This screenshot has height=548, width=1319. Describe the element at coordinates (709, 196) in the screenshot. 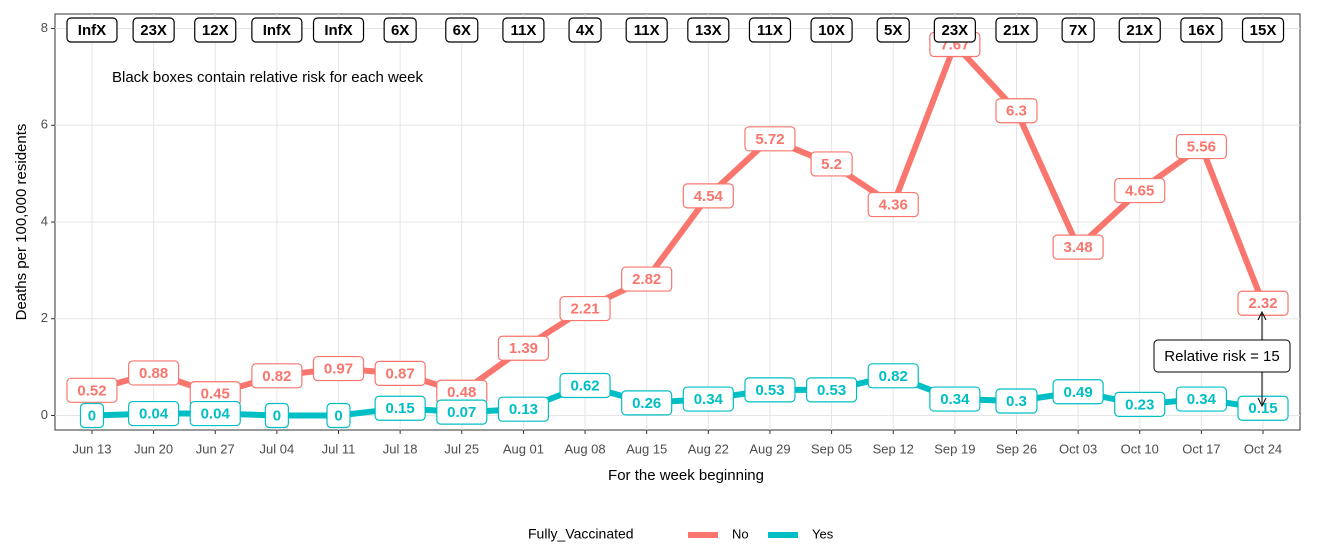

I see `data-label: 4.54` at that location.